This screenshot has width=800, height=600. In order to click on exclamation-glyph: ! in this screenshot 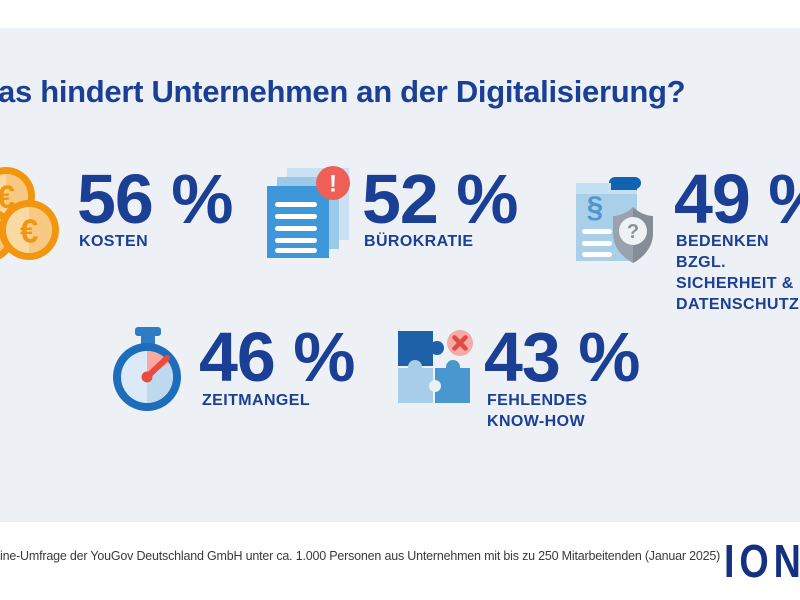, I will do `click(333, 184)`.